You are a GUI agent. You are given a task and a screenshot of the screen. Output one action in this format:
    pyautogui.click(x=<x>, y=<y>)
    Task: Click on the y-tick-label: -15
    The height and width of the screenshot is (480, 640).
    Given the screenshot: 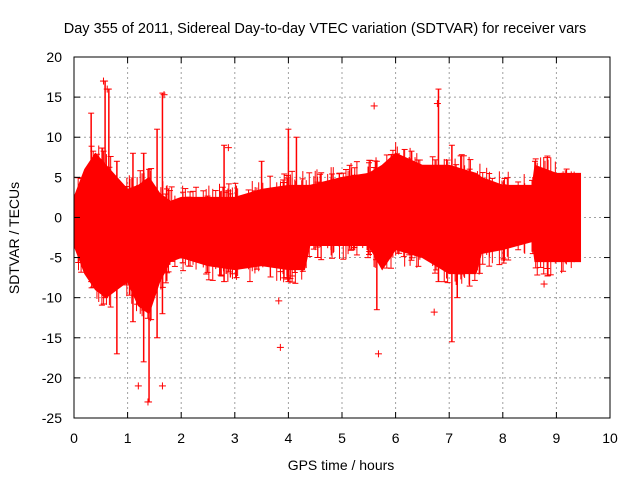 What is the action you would take?
    pyautogui.click(x=52, y=338)
    